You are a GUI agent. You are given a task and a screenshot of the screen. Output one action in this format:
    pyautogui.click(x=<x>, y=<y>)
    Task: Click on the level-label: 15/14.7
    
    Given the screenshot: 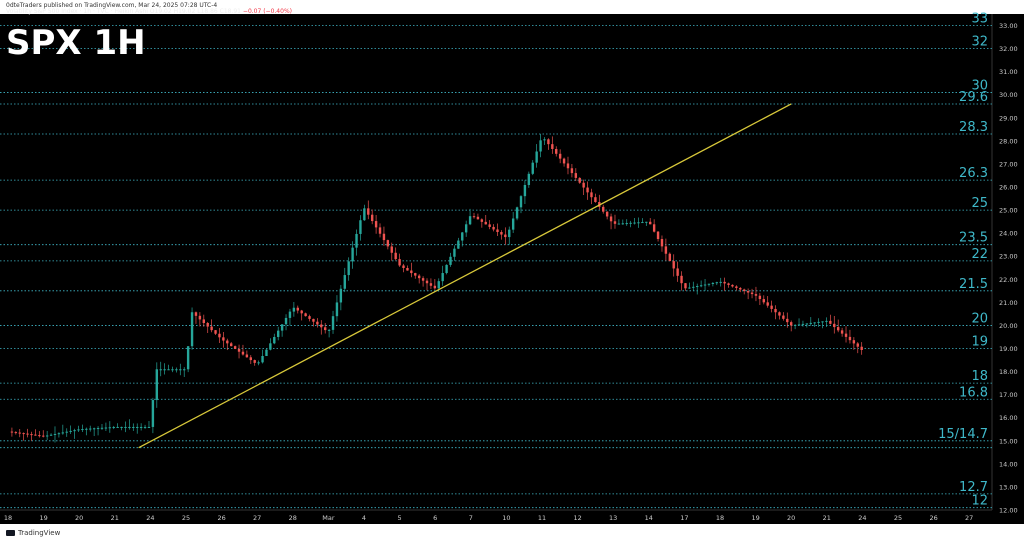 What is the action you would take?
    pyautogui.click(x=963, y=434)
    